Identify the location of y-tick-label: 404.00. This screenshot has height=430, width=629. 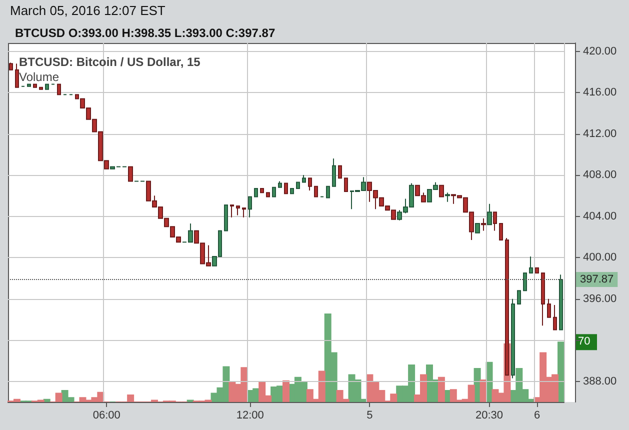
(600, 216).